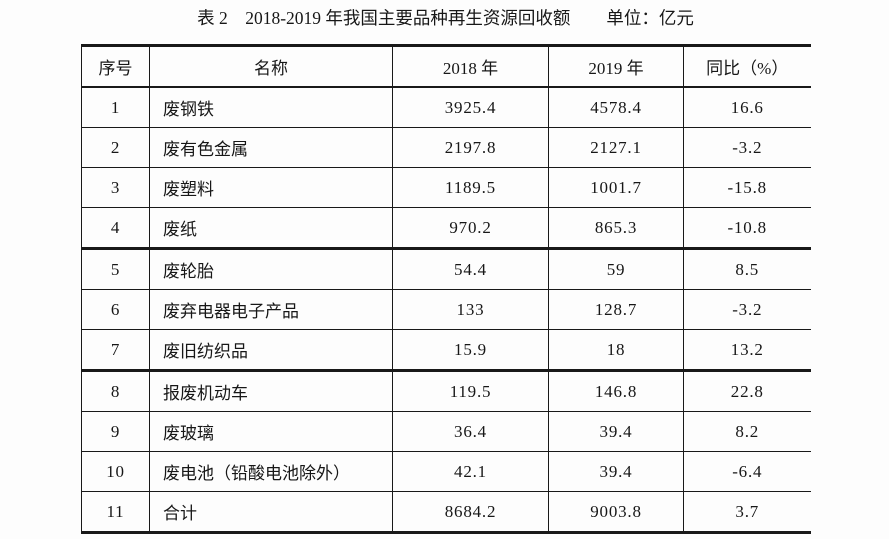  I want to click on col-header-yoy: 同比（%）, so click(747, 66).